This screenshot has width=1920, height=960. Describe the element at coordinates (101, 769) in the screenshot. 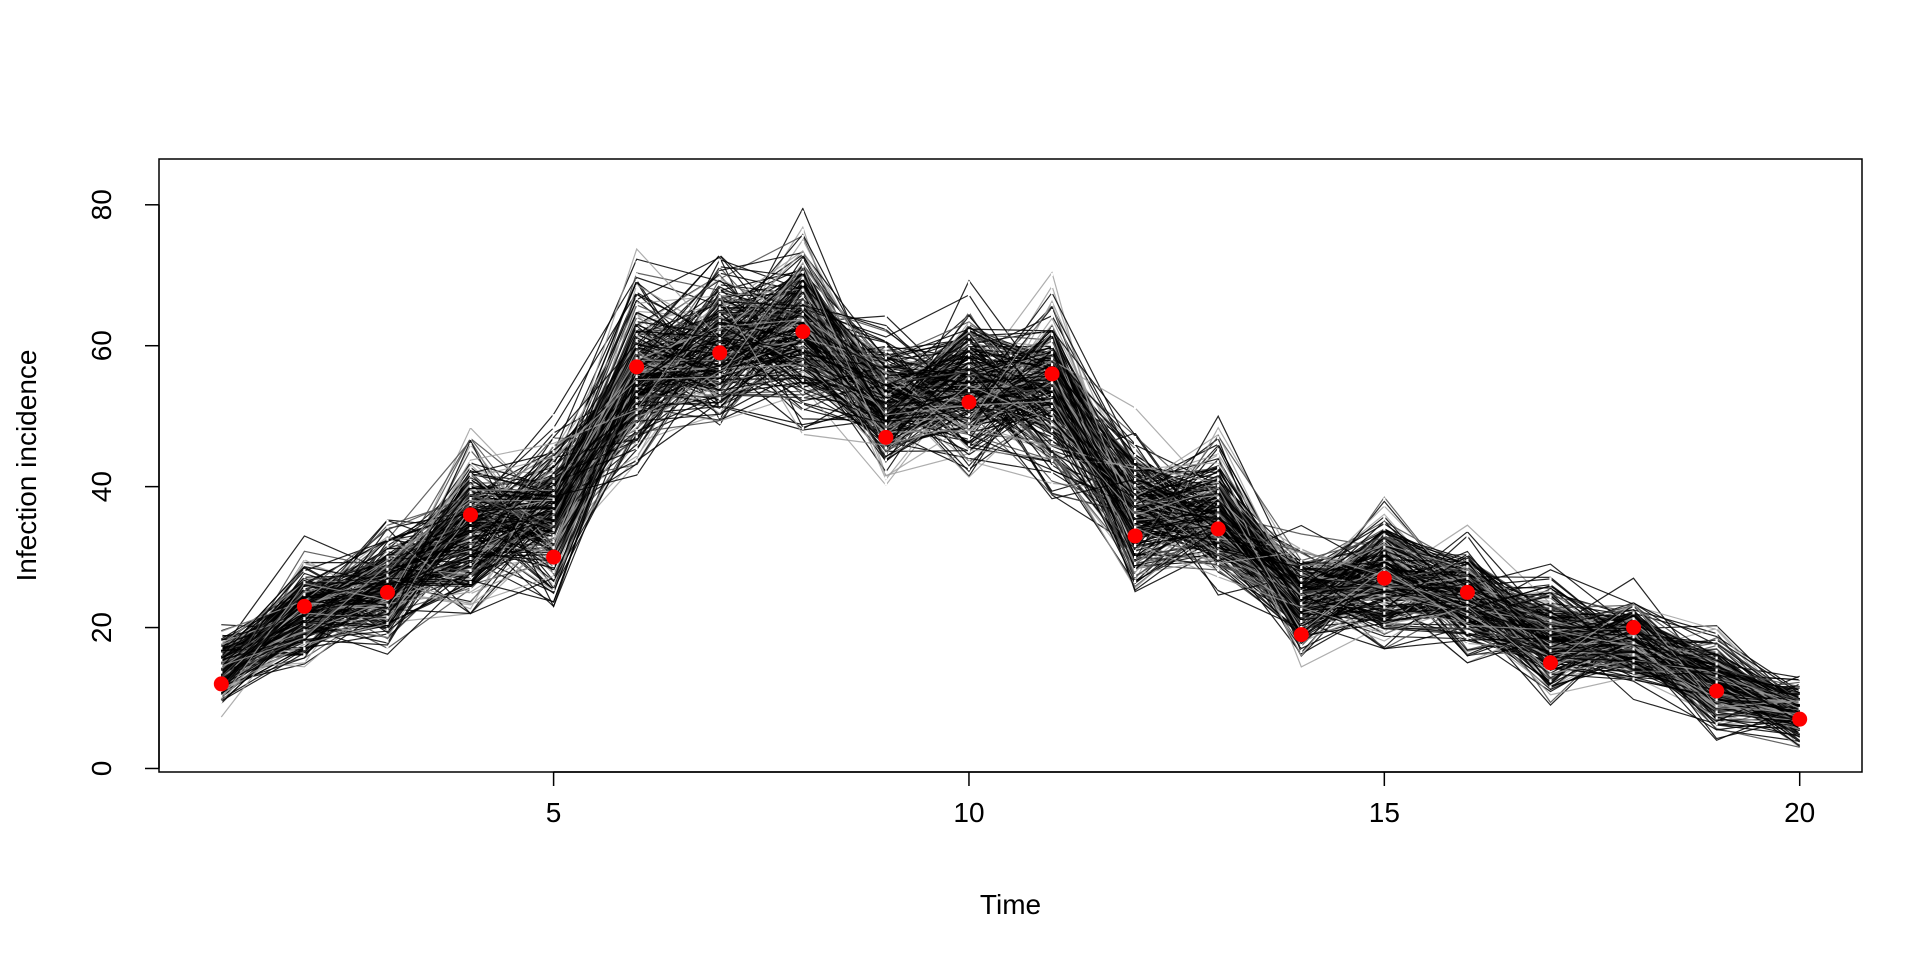

I see `y-tick-label: 0` at that location.